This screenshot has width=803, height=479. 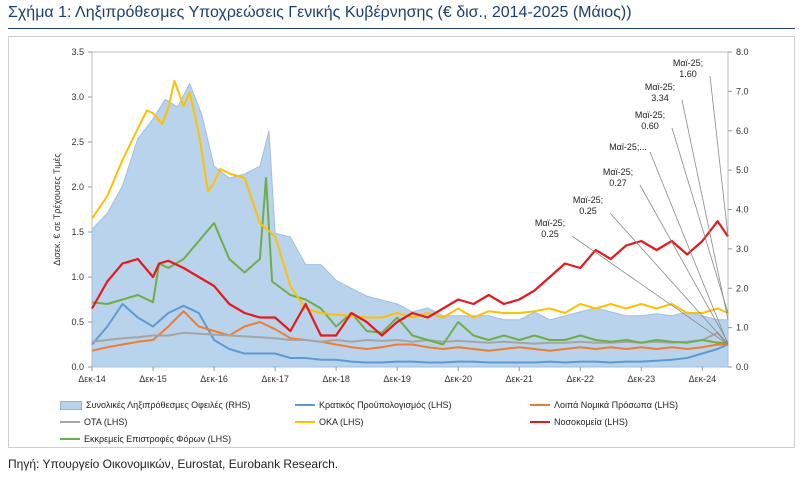 What do you see at coordinates (77, 277) in the screenshot?
I see `left-tick-label: 1.0` at bounding box center [77, 277].